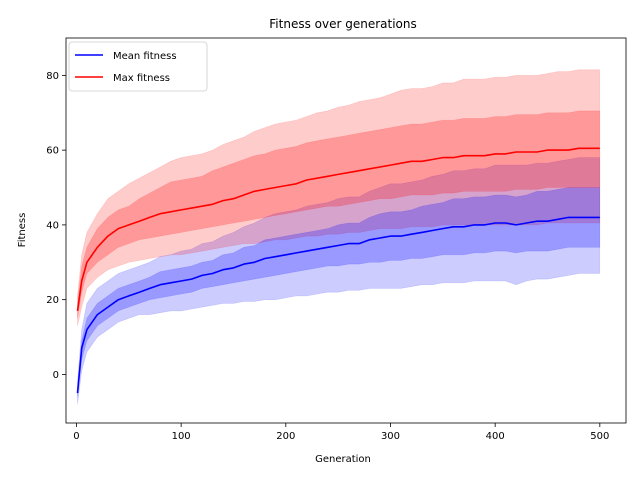  What do you see at coordinates (52, 300) in the screenshot?
I see `y-tick-label: 20` at bounding box center [52, 300].